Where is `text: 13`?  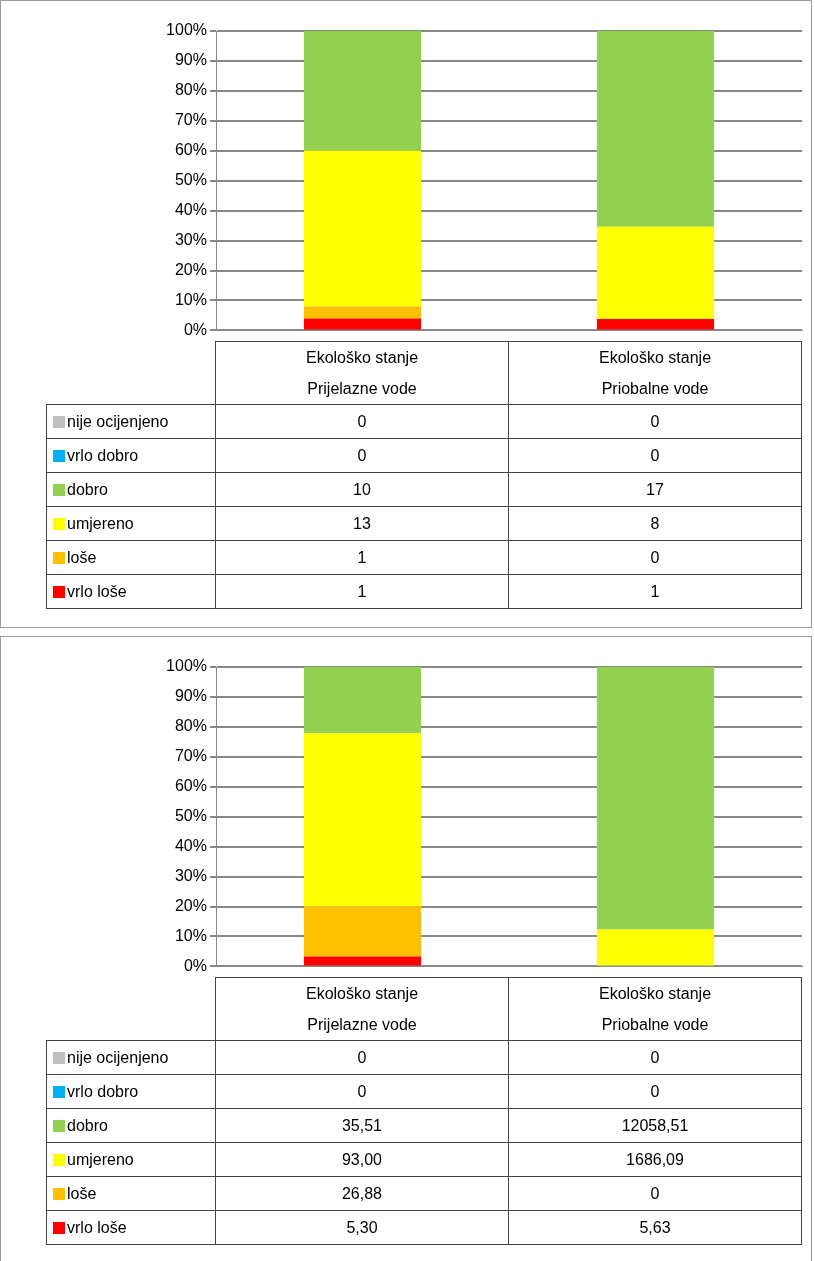
text: 13 is located at coordinates (362, 523).